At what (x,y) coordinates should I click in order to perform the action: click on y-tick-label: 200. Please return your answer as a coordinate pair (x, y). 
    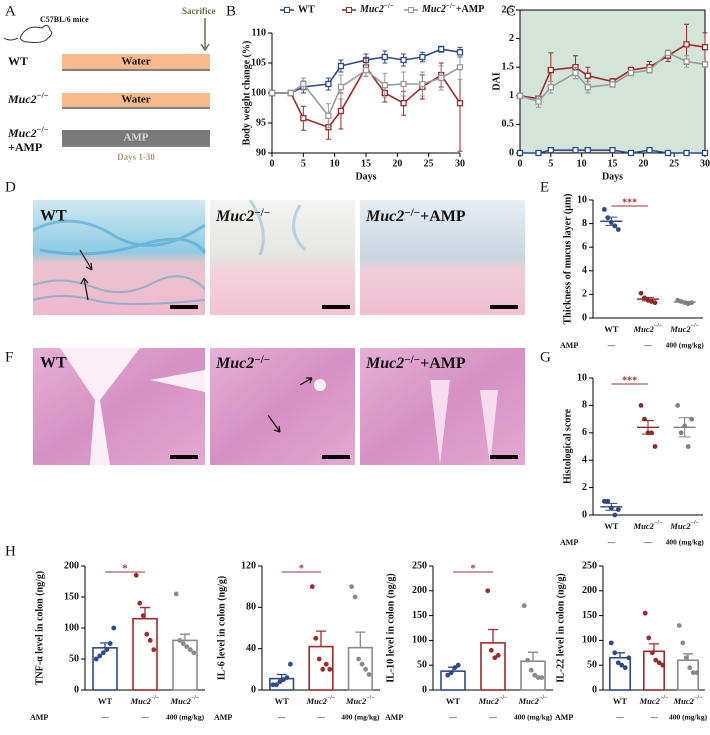
    Looking at the image, I should click on (419, 590).